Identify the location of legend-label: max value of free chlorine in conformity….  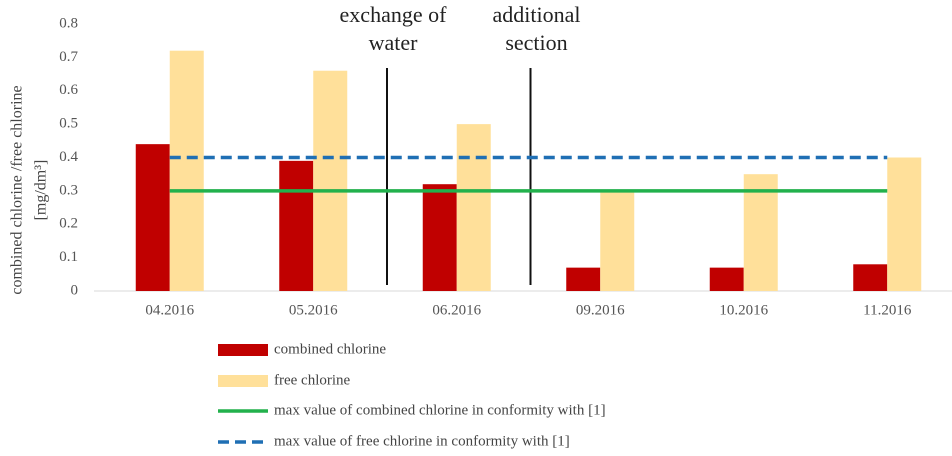
(422, 441).